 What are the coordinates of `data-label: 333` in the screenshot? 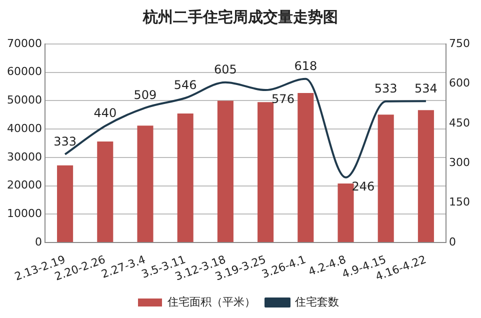 It's located at (65, 141).